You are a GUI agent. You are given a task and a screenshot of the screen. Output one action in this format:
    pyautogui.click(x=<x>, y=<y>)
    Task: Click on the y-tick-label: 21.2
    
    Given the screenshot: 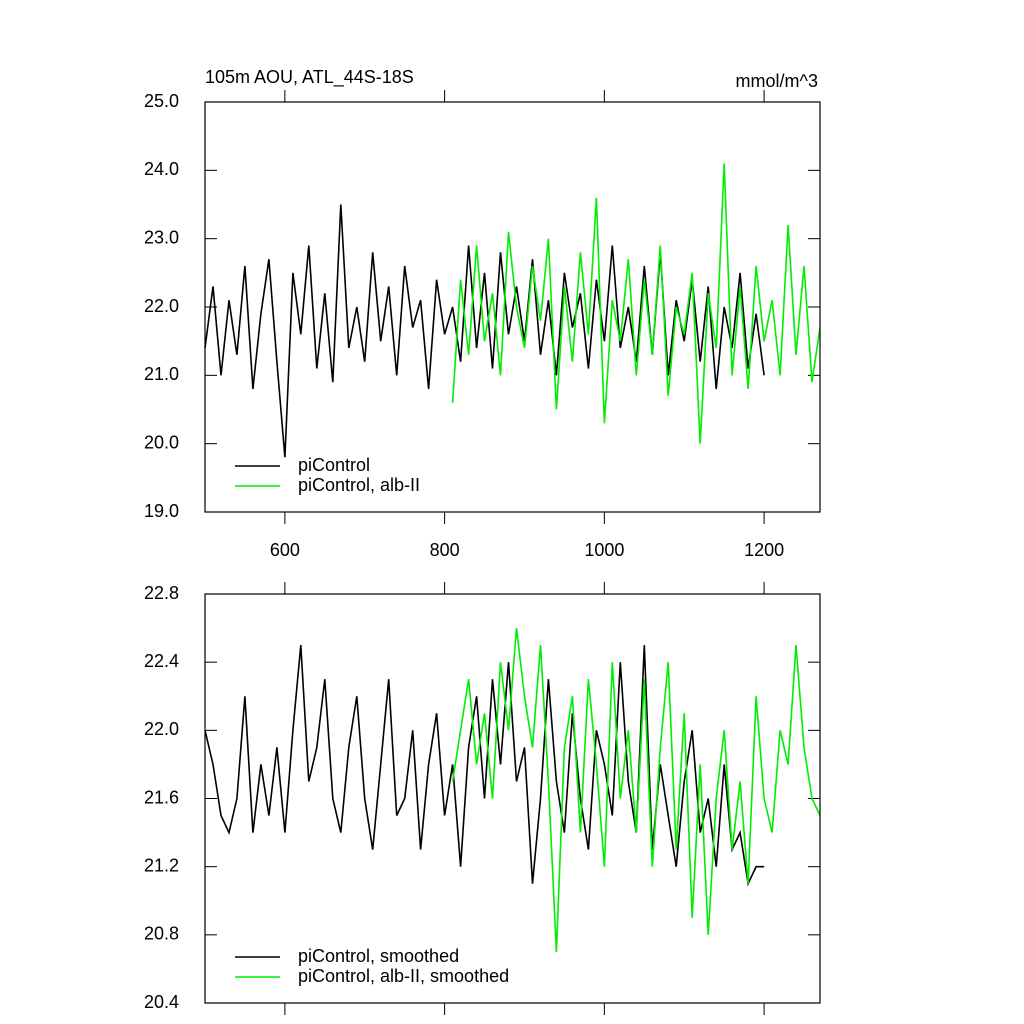 What is the action you would take?
    pyautogui.click(x=161, y=865)
    